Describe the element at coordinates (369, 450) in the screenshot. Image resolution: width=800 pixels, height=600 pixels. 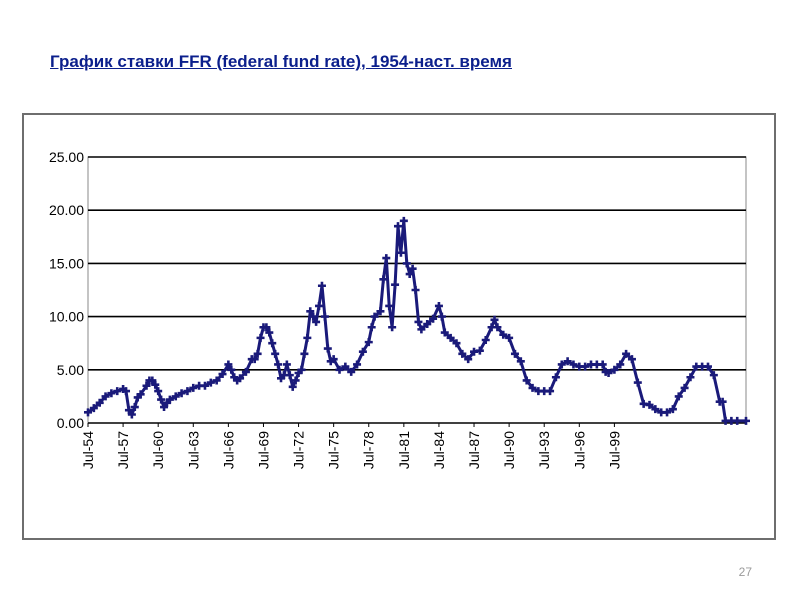
I see `x-tick-label: Jul-78` at that location.